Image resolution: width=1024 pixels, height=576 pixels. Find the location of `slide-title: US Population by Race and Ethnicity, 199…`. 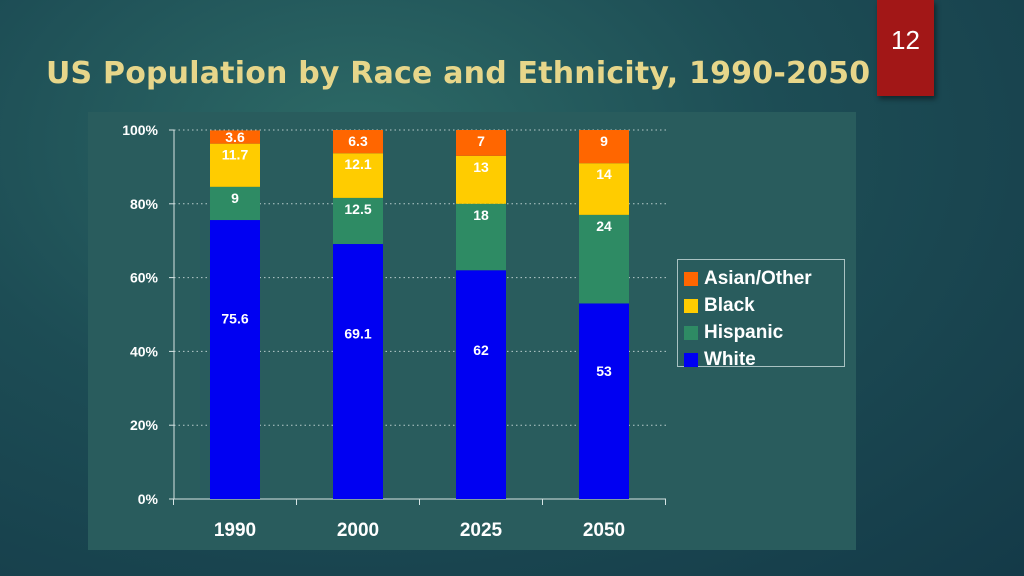

slide-title: US Population by Race and Ethnicity, 199… is located at coordinates (458, 73).